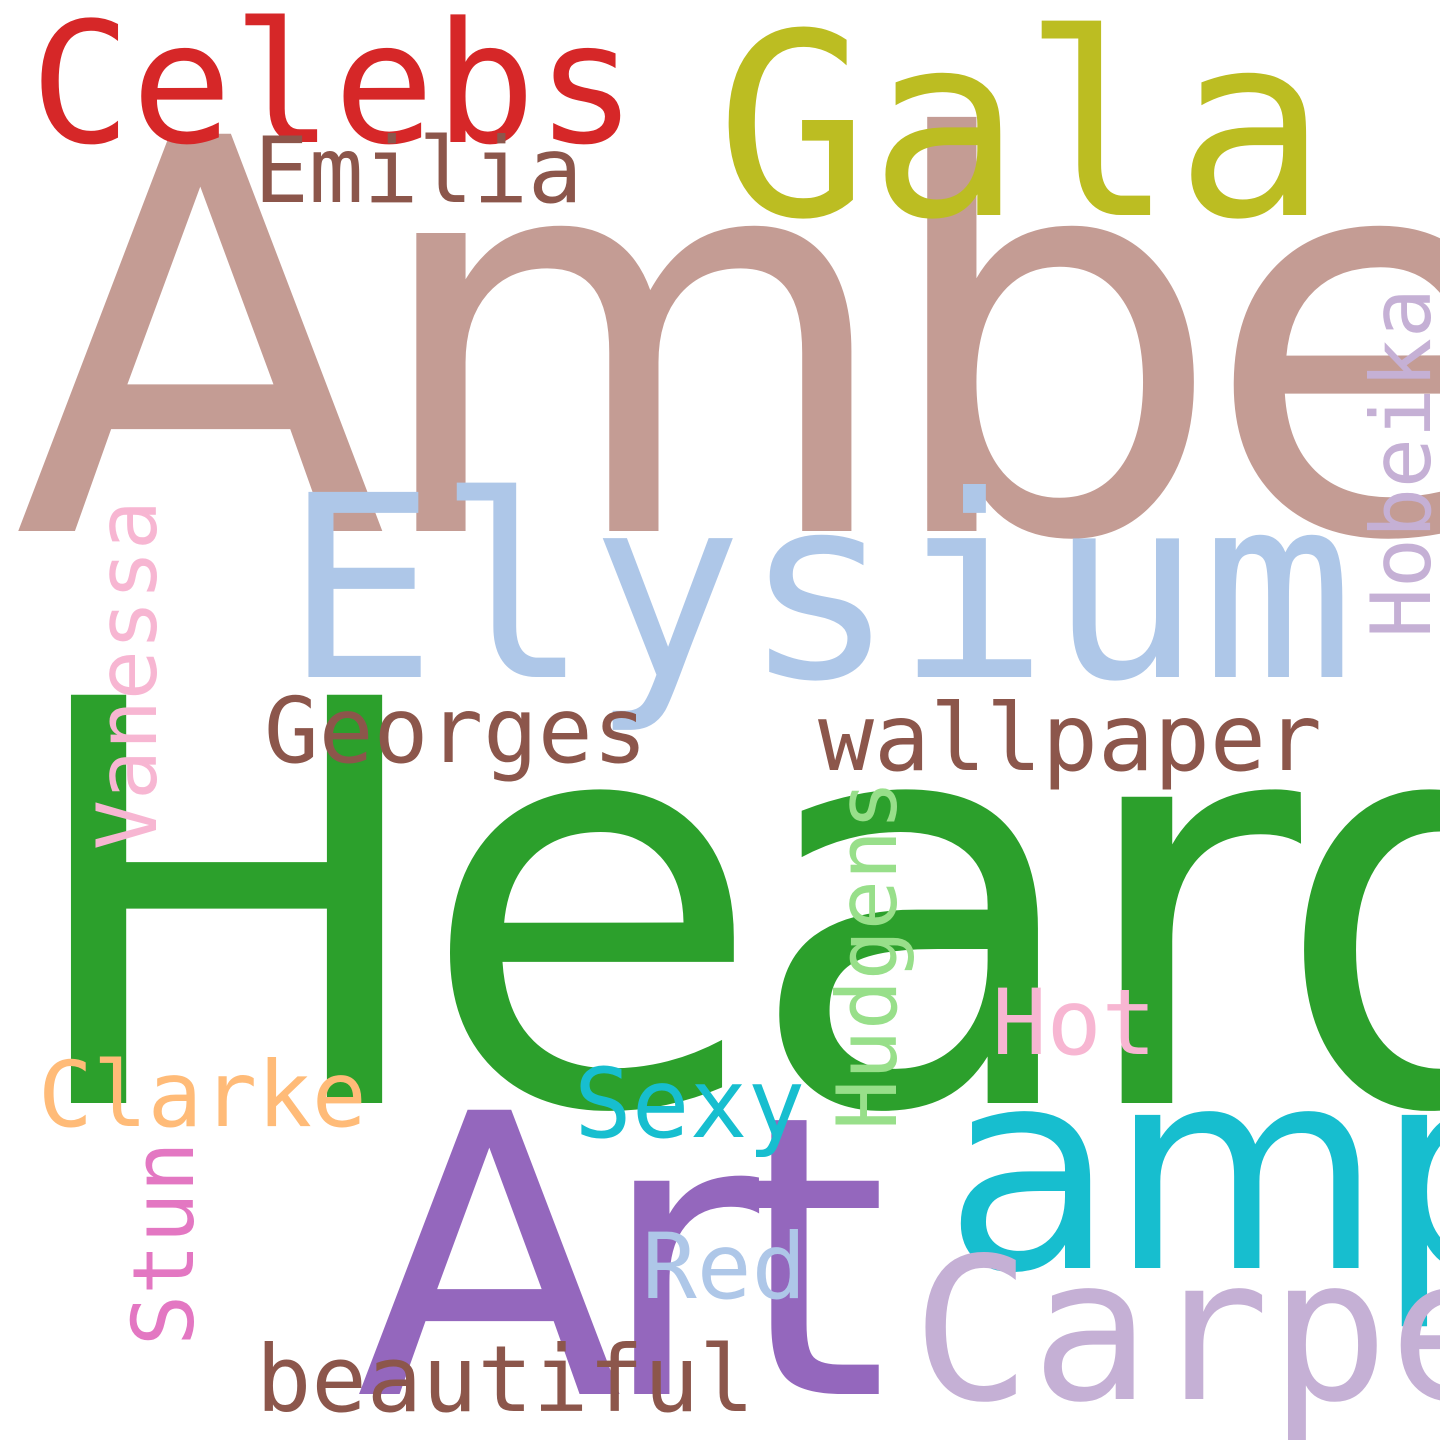 The image size is (1440, 1440). I want to click on word-red: Red, so click(724, 1267).